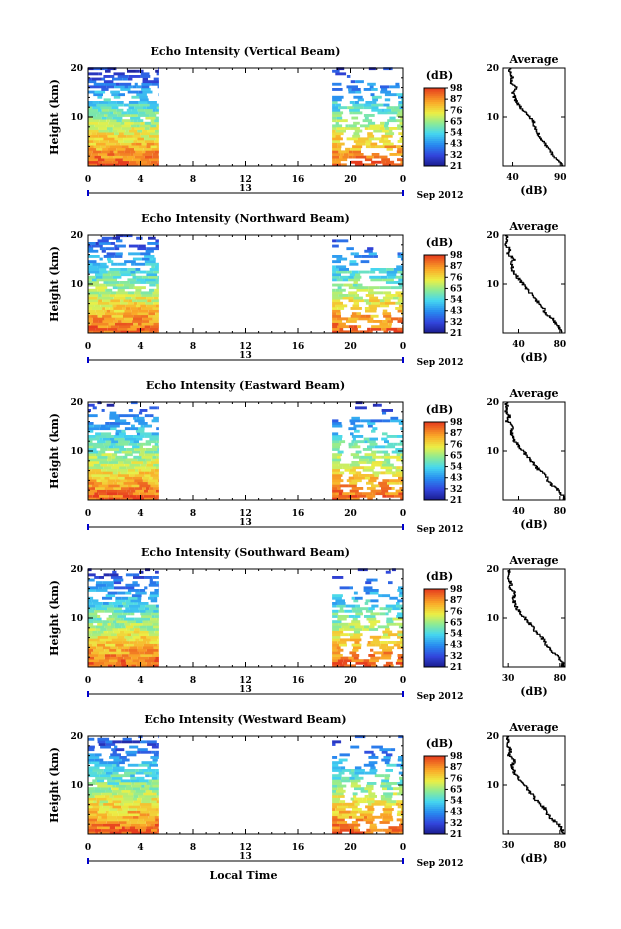 The image size is (621, 929). What do you see at coordinates (456, 122) in the screenshot?
I see `colorbar-tick-label: 65` at bounding box center [456, 122].